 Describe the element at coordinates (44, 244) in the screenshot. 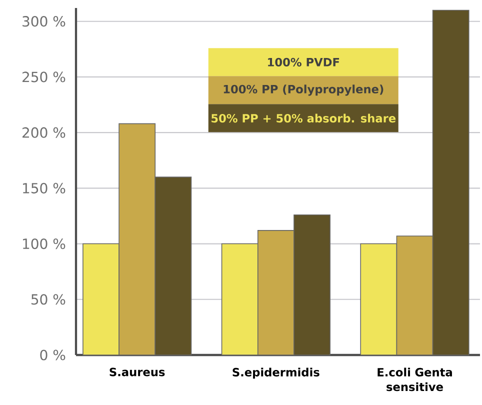

I see `y-tick-label: 100 %` at that location.